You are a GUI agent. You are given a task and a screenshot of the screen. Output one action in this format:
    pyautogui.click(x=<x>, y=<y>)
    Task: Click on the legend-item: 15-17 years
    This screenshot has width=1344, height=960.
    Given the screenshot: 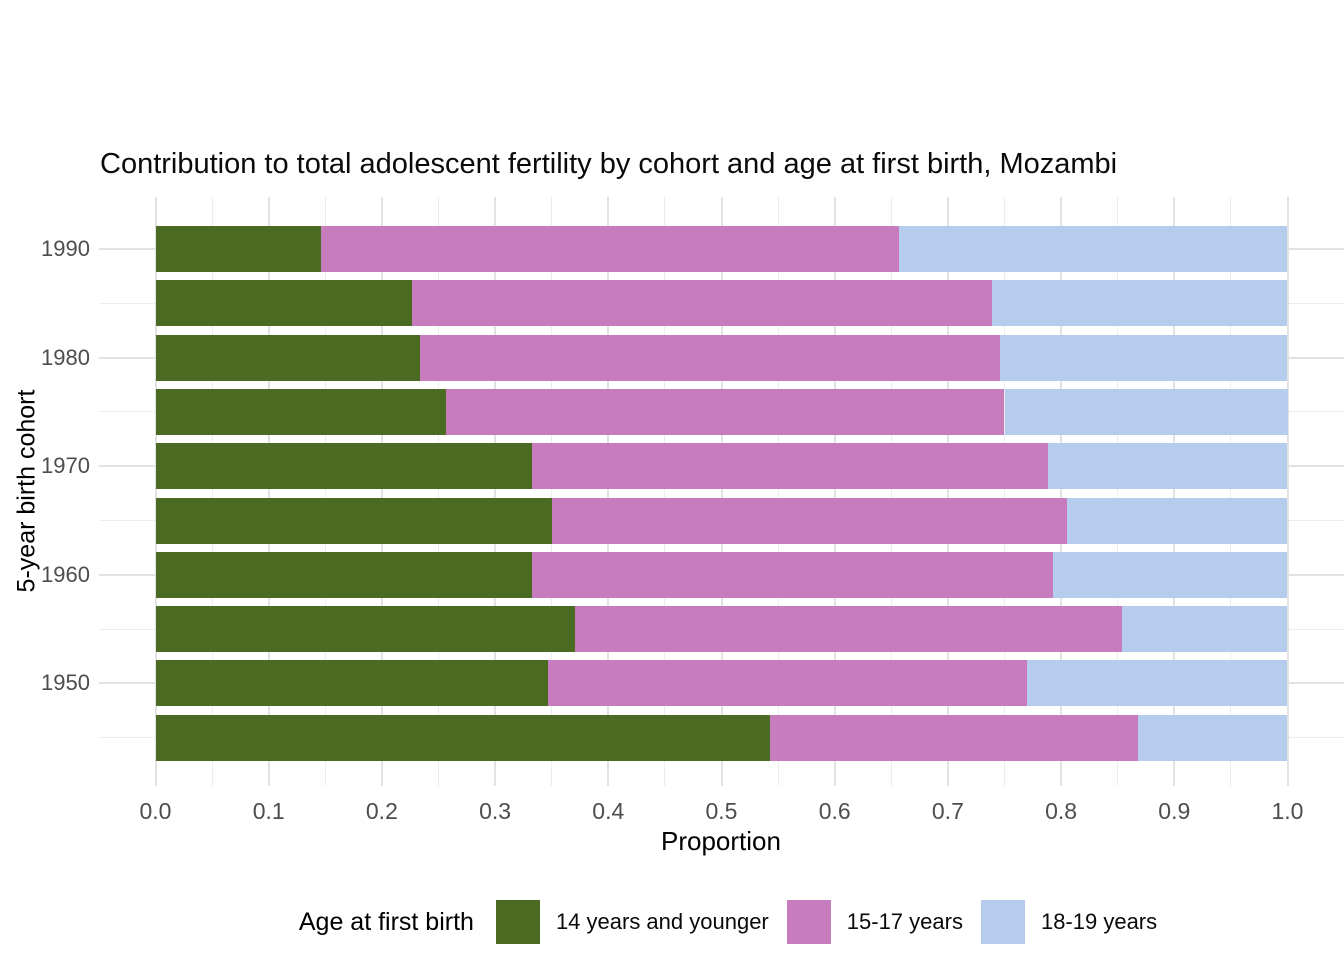 What is the action you would take?
    pyautogui.click(x=874, y=922)
    